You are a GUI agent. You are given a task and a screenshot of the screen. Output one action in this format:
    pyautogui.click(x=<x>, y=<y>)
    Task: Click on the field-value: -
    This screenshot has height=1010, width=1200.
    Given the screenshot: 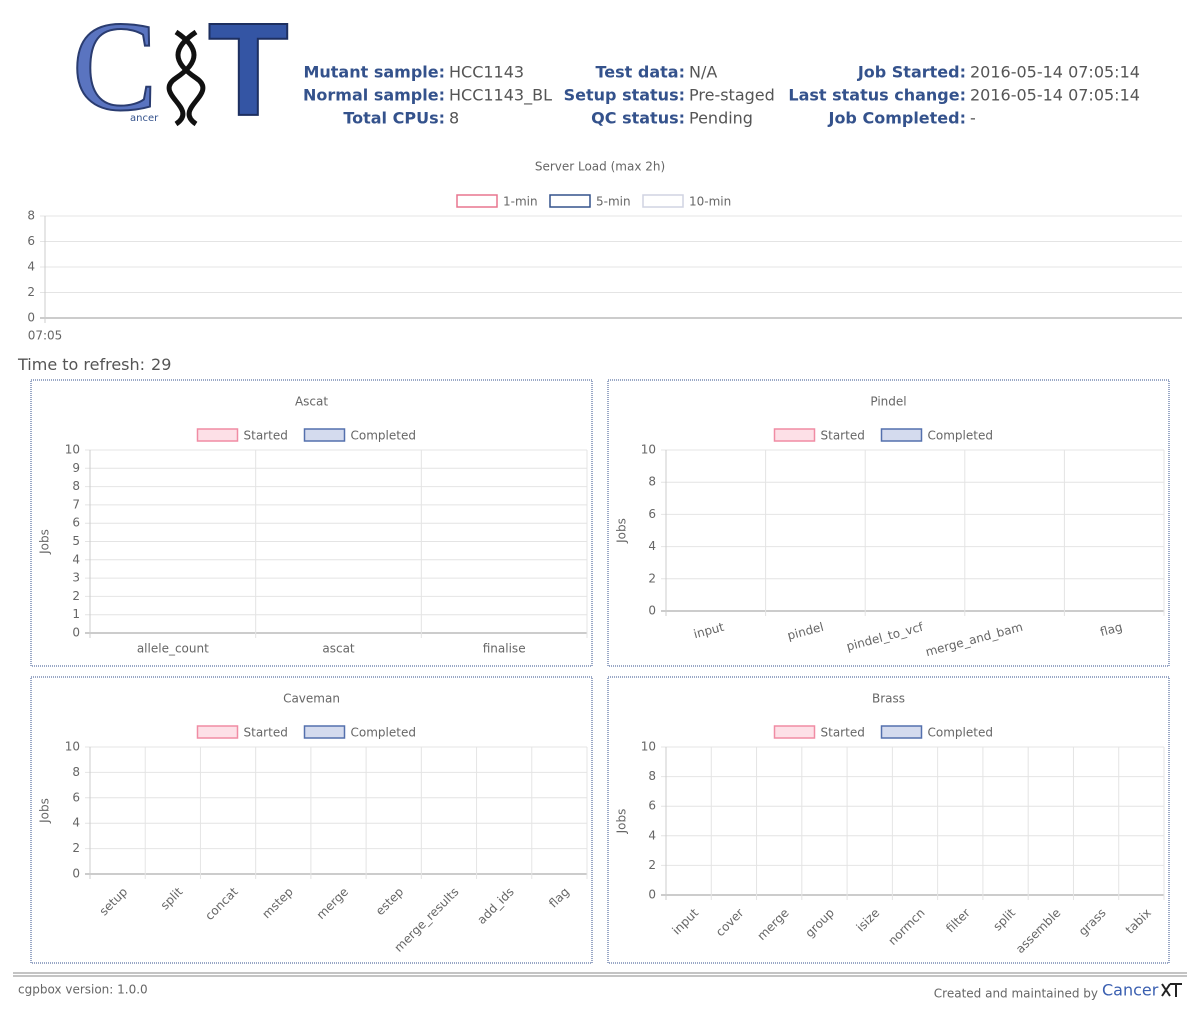 What is the action you would take?
    pyautogui.click(x=973, y=118)
    